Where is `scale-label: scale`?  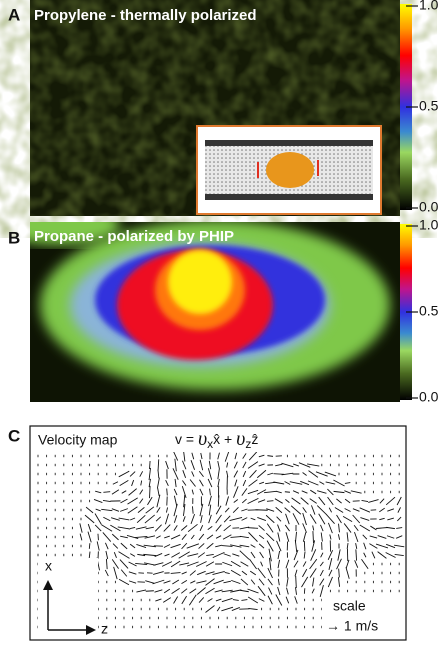 scale-label: scale is located at coordinates (349, 606).